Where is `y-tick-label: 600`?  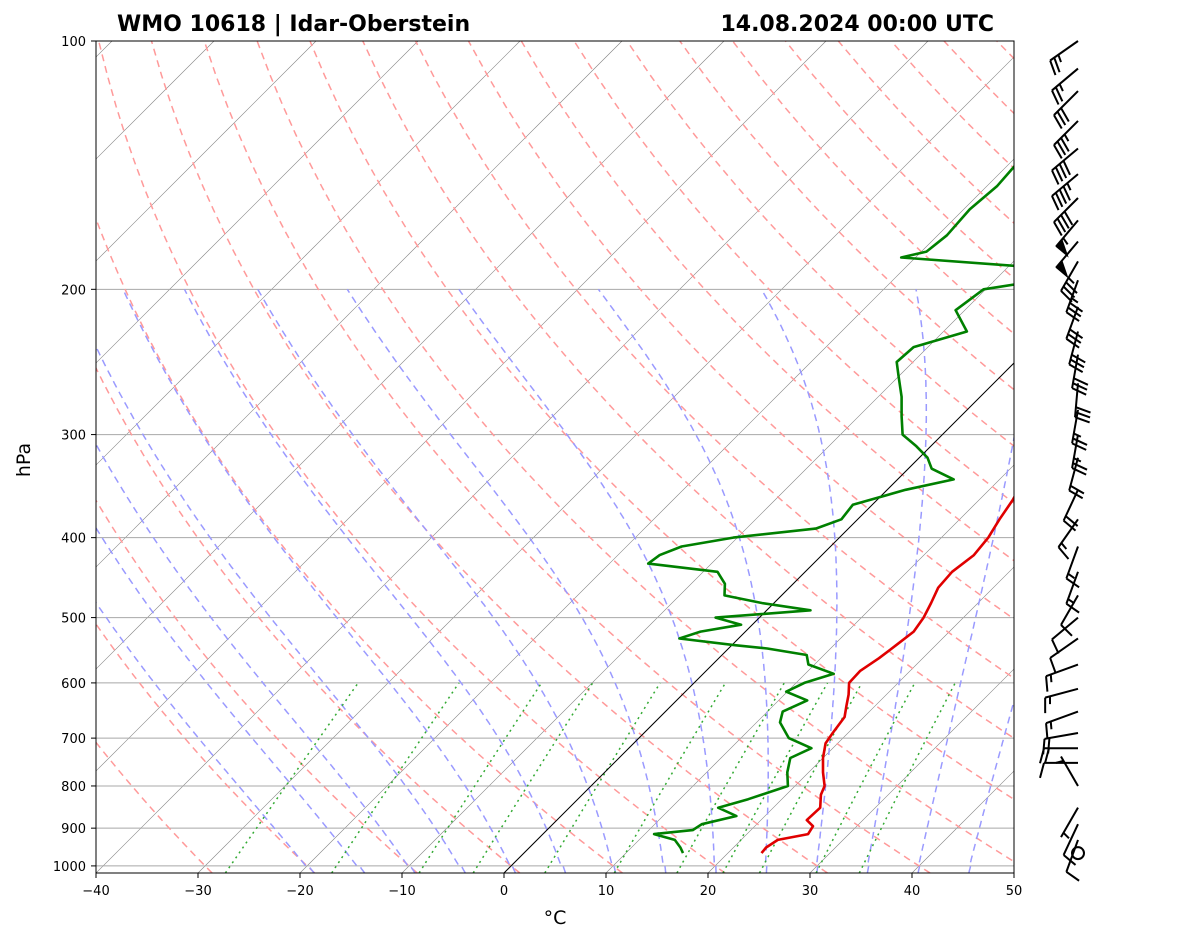 y-tick-label: 600 is located at coordinates (73, 684).